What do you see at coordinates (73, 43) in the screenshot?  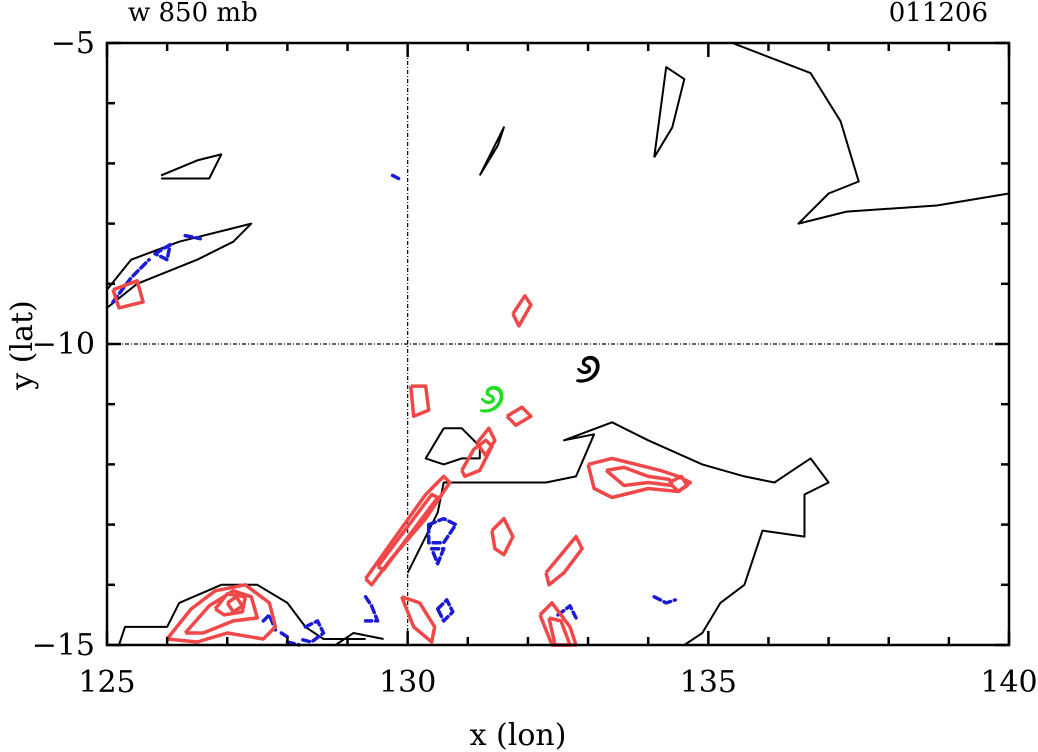 I see `y-tick-label-minus5: −5` at bounding box center [73, 43].